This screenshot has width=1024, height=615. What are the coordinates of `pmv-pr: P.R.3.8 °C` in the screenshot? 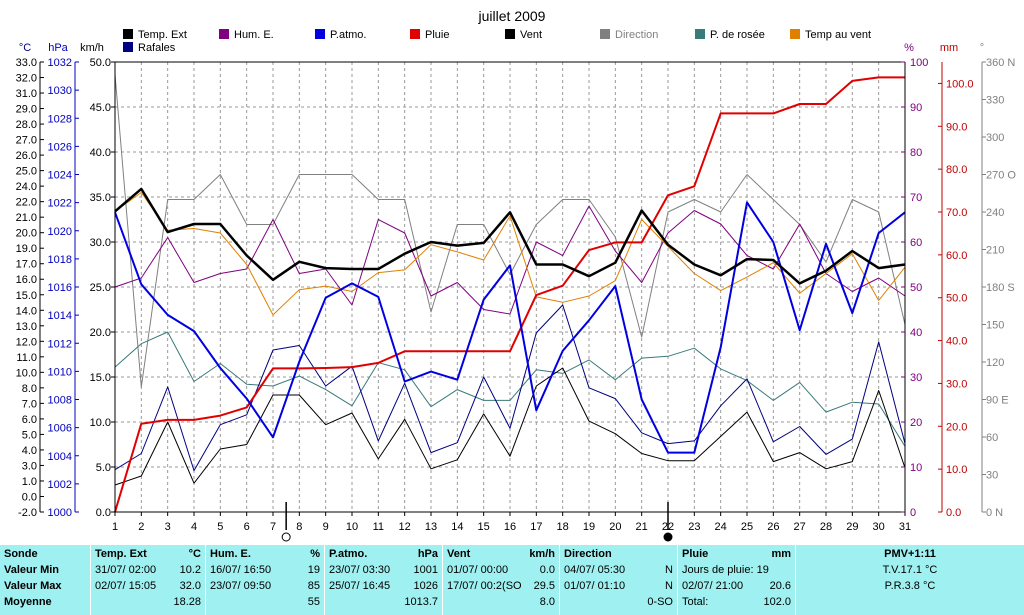 It's located at (910, 586).